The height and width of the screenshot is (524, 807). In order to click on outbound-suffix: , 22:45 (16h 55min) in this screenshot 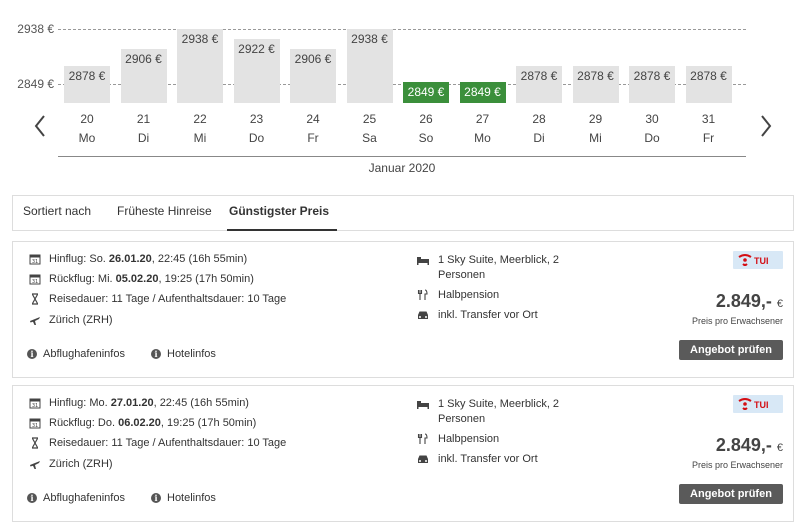, I will do `click(201, 403)`.